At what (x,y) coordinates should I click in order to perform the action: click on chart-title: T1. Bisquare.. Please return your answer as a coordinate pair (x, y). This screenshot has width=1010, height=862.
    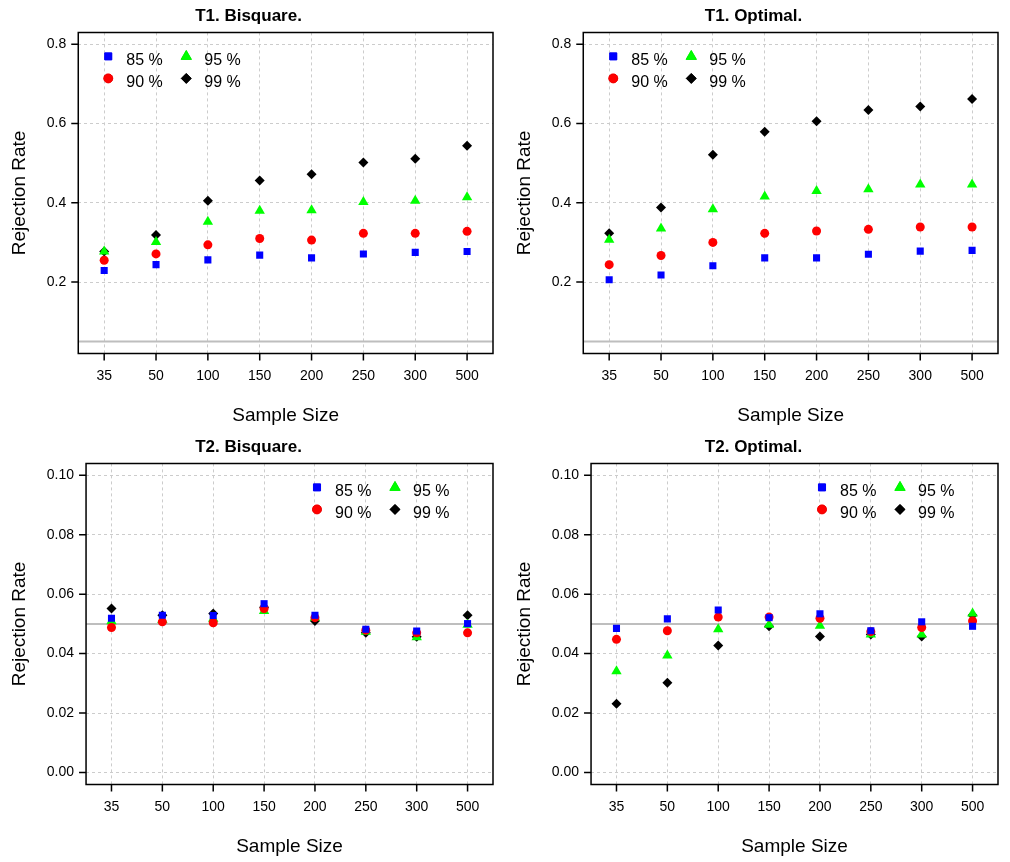
    Looking at the image, I should click on (248, 15).